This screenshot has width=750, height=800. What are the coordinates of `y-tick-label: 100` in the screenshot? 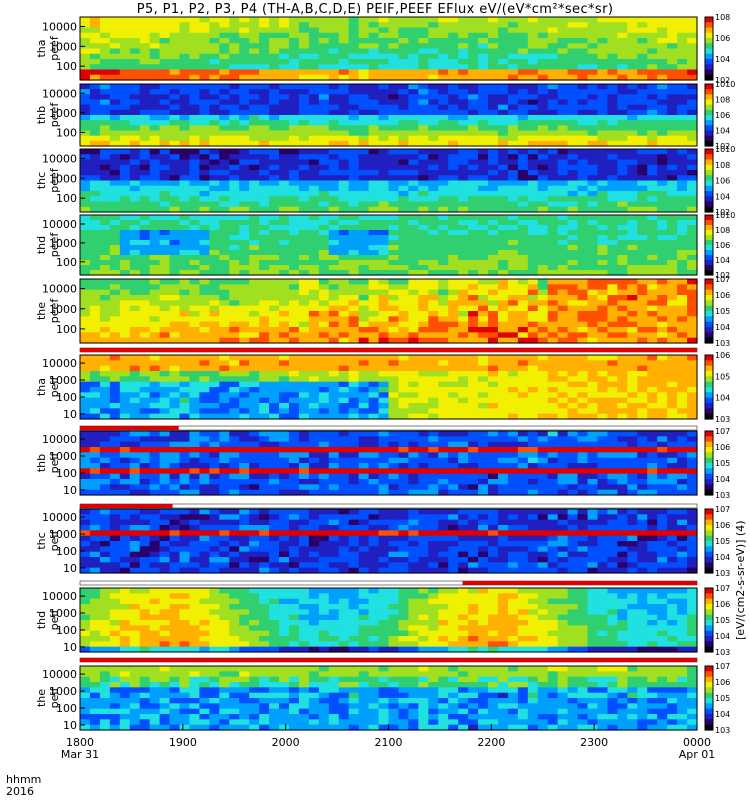 It's located at (66, 329).